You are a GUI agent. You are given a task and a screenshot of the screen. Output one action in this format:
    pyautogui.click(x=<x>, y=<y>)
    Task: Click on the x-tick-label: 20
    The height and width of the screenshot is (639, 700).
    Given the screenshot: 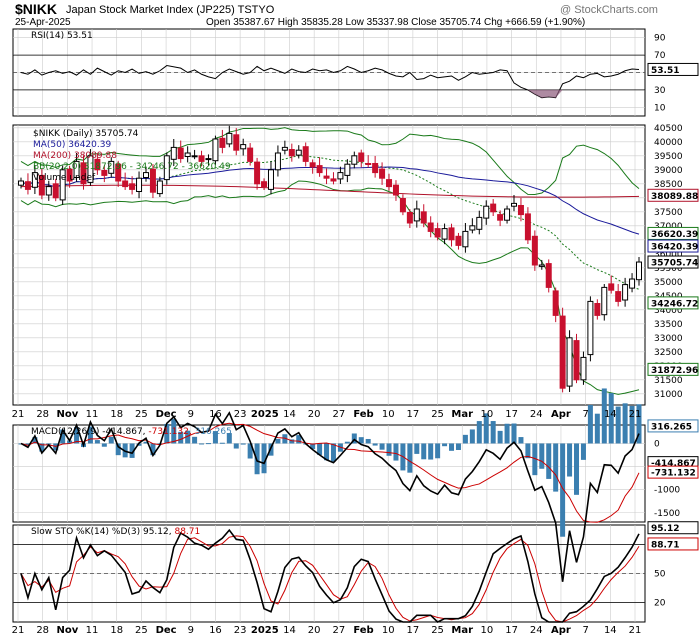 What is the action you would take?
    pyautogui.click(x=314, y=414)
    